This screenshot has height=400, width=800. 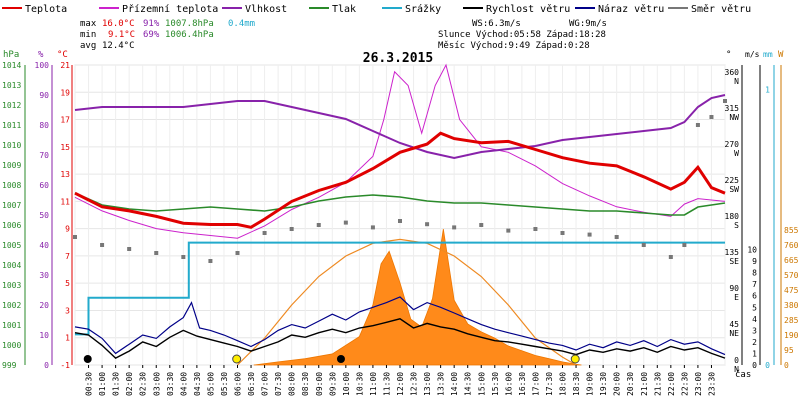 What do you see at coordinates (576, 384) in the screenshot?
I see `x-tick-label: 18:30` at bounding box center [576, 384].